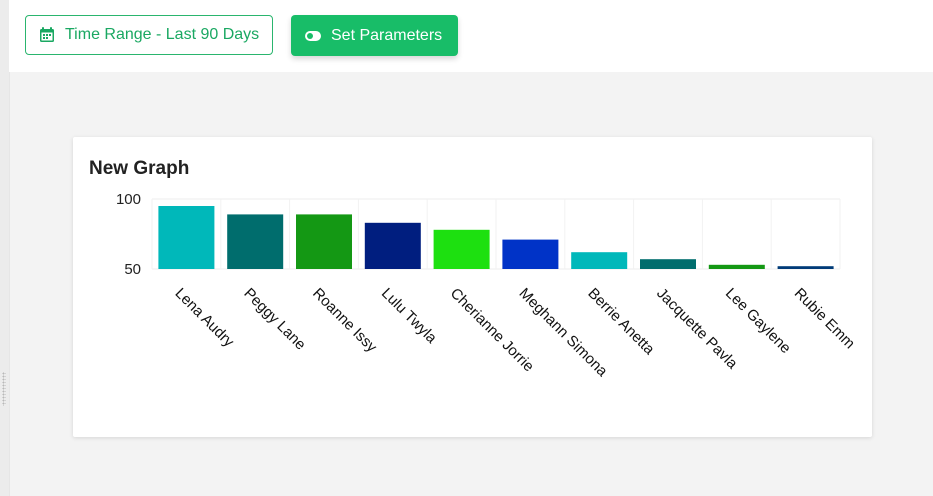 The width and height of the screenshot is (933, 496). I want to click on graph-title: New Graph, so click(139, 168).